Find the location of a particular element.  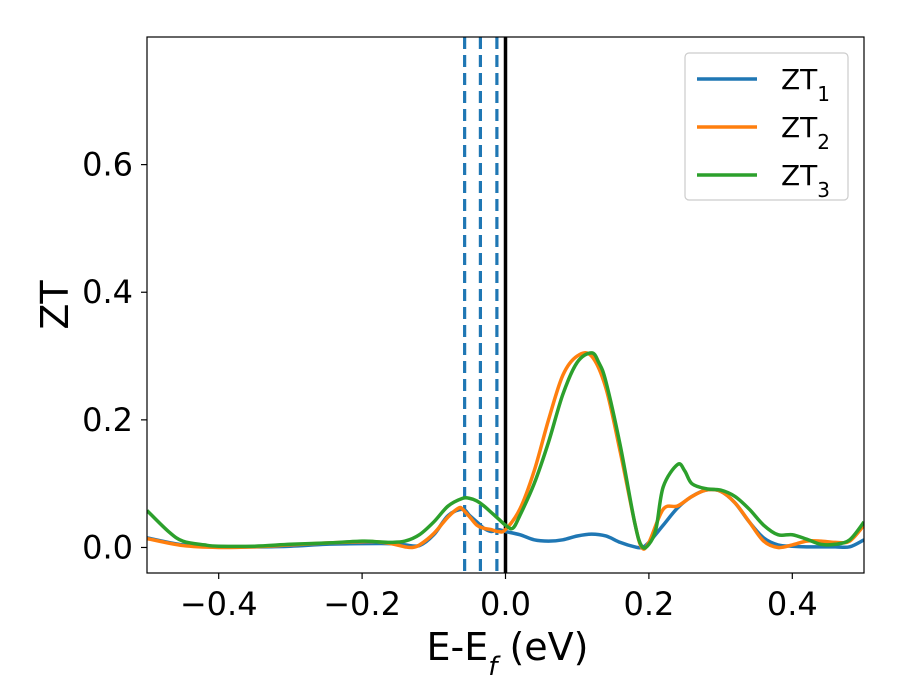

y-tick-label: 0.6 is located at coordinates (107, 165).